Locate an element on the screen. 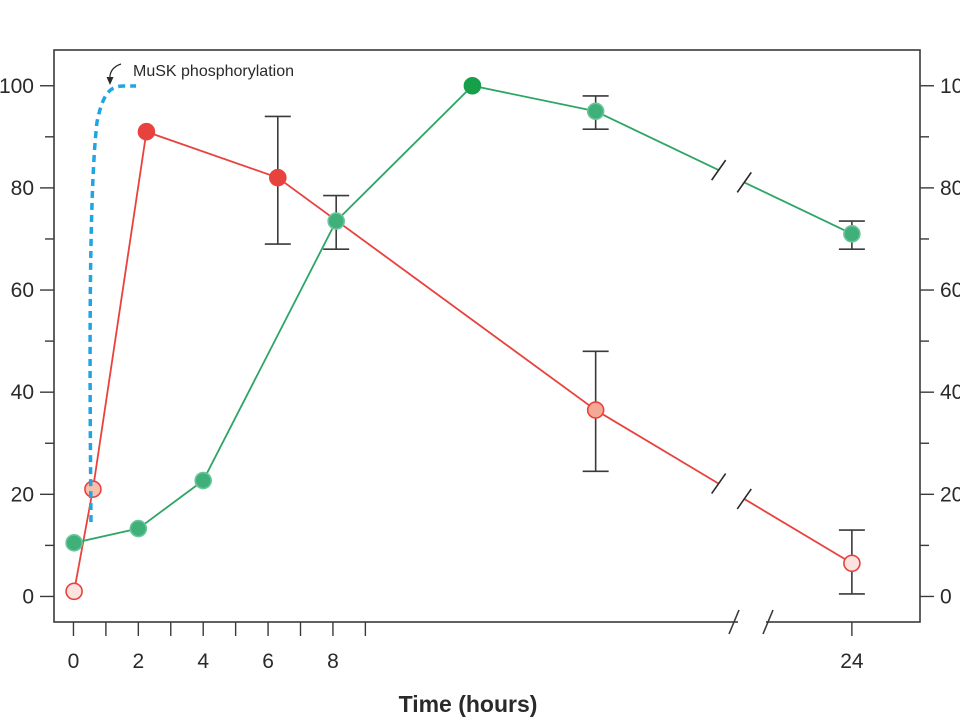 The image size is (960, 720). x-tick-label: 8 is located at coordinates (333, 661).